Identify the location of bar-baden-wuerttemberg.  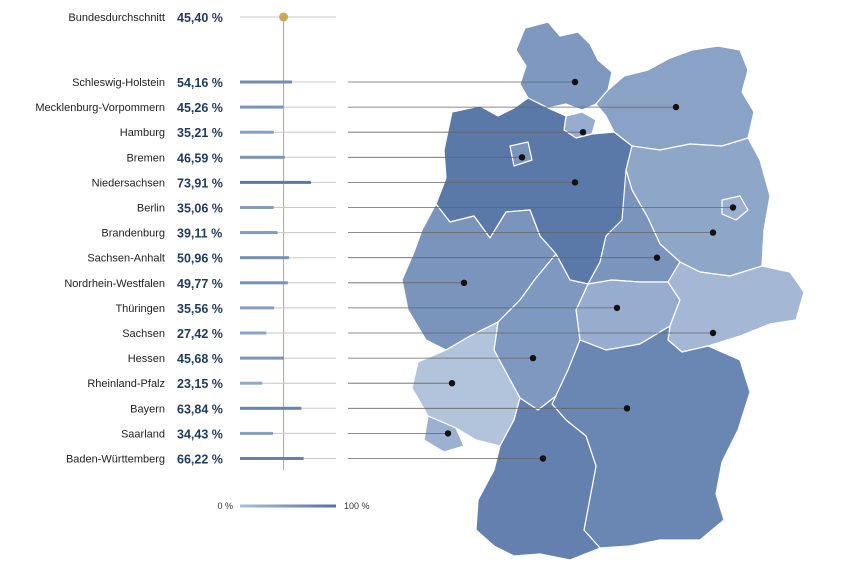
(272, 458).